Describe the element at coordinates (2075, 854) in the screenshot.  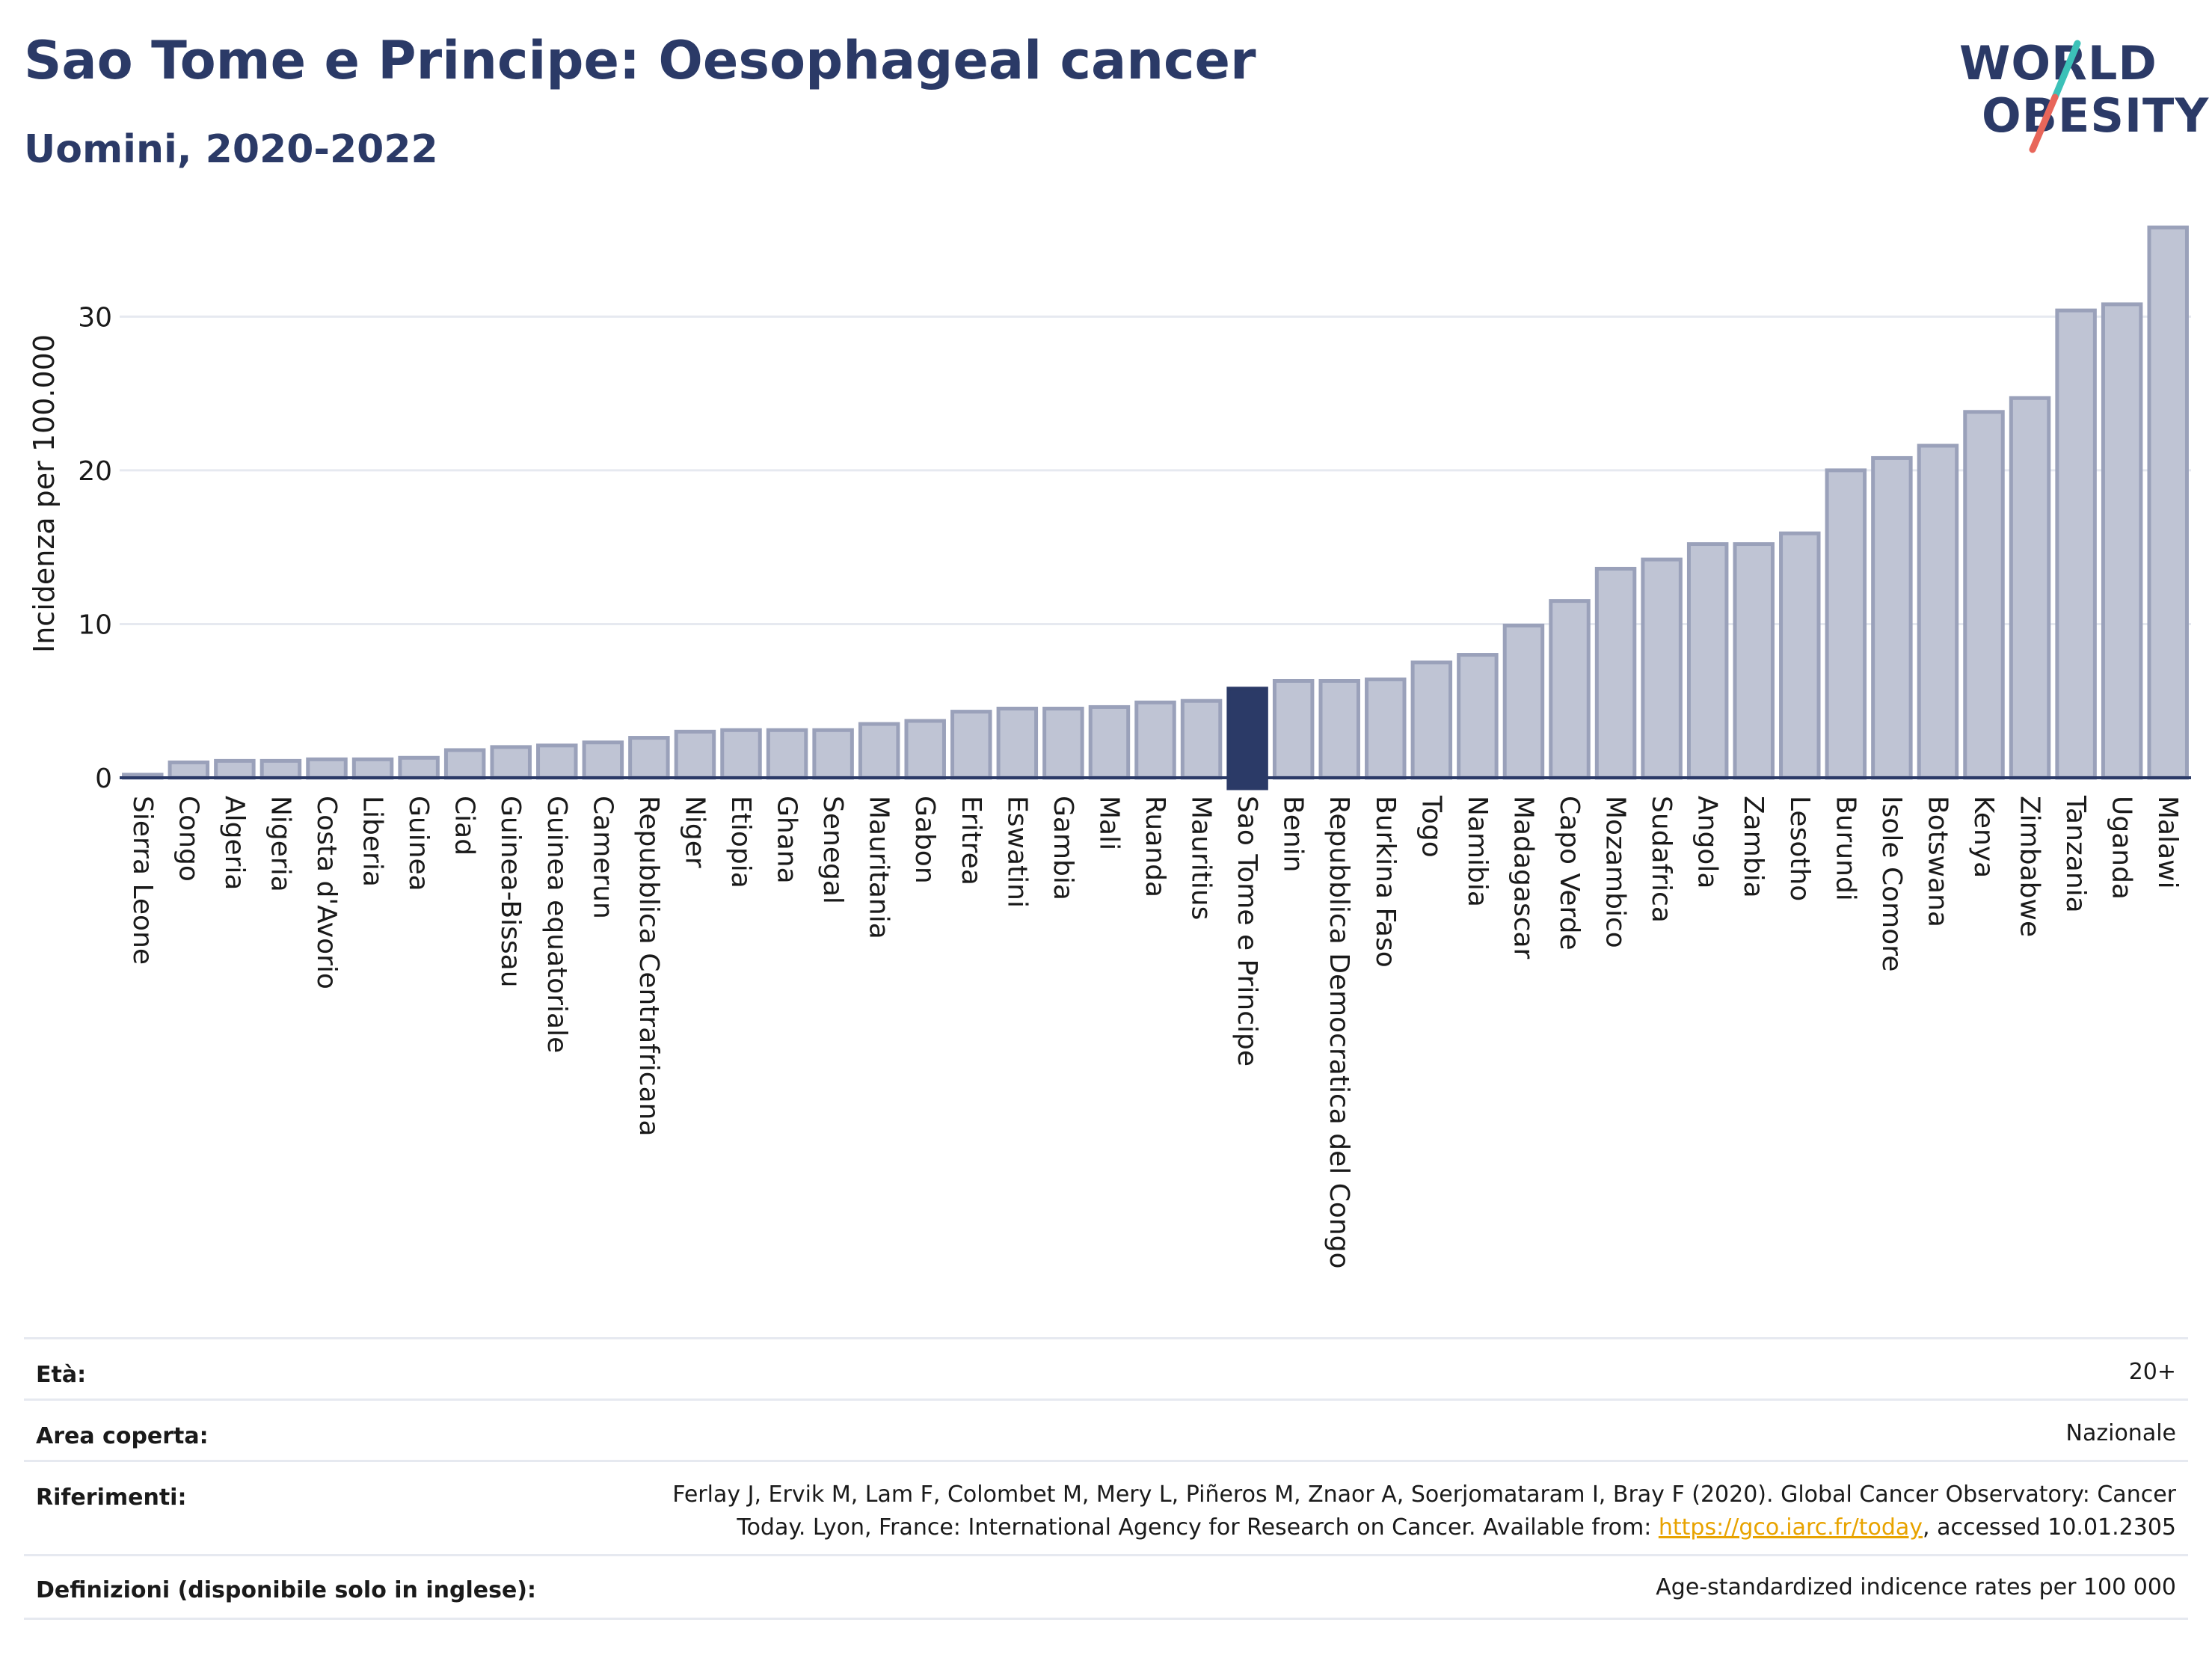
I see `x-tick-label: Tanzania` at that location.